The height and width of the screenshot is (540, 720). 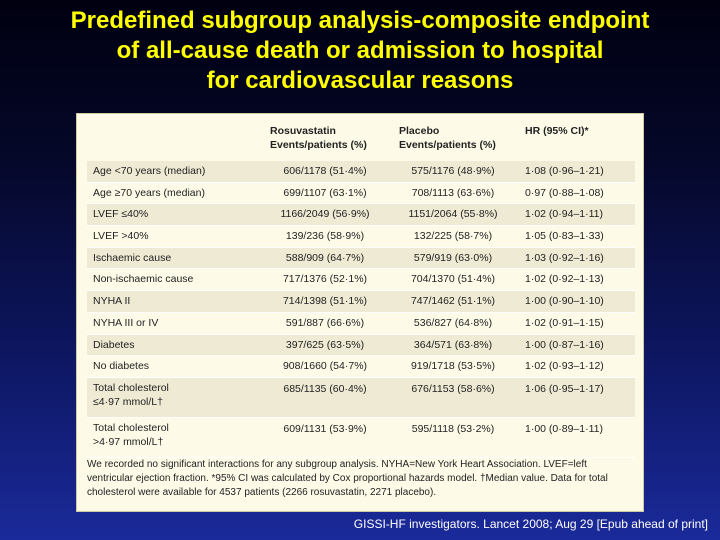 I want to click on hazard-ratio-cell: 1·03 (0·92–1·16), so click(x=564, y=257).